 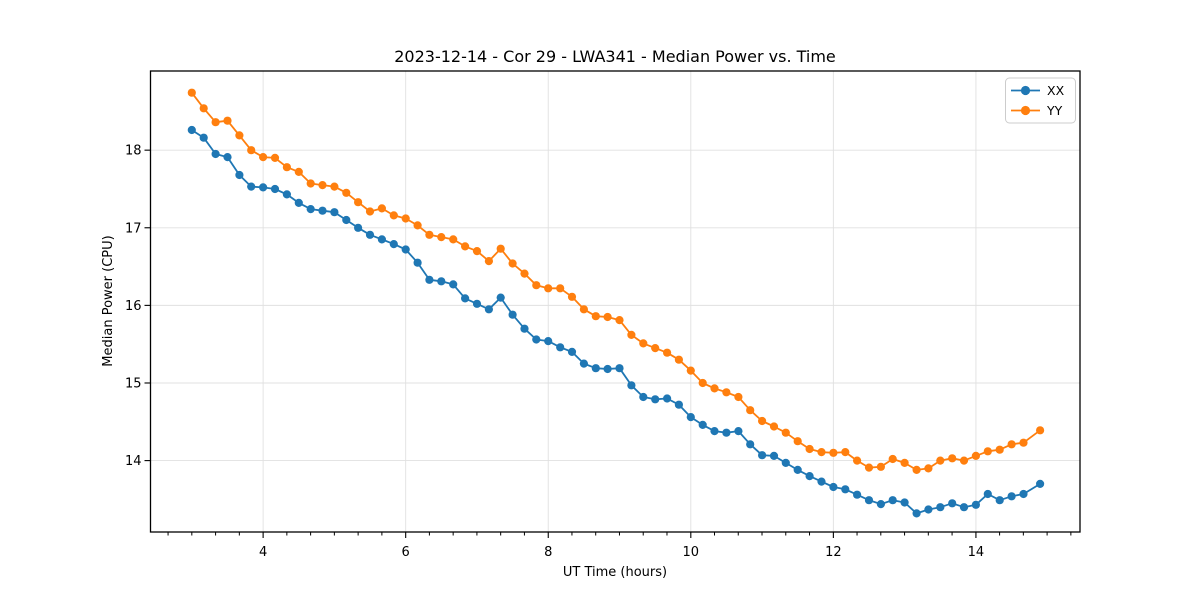 What do you see at coordinates (263, 552) in the screenshot?
I see `x-tick-label: 4` at bounding box center [263, 552].